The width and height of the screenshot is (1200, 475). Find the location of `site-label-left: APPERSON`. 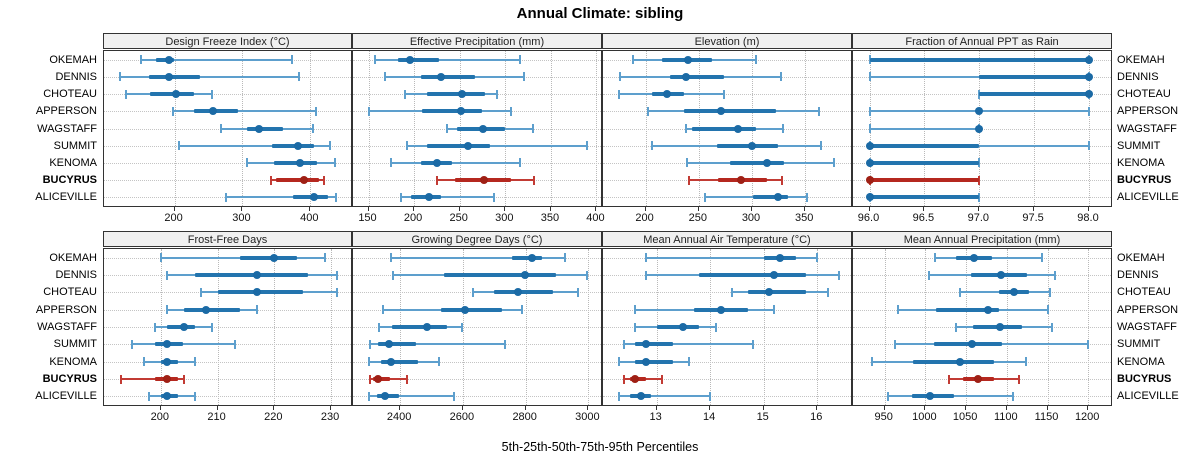

site-label-left: APPERSON is located at coordinates (66, 309).